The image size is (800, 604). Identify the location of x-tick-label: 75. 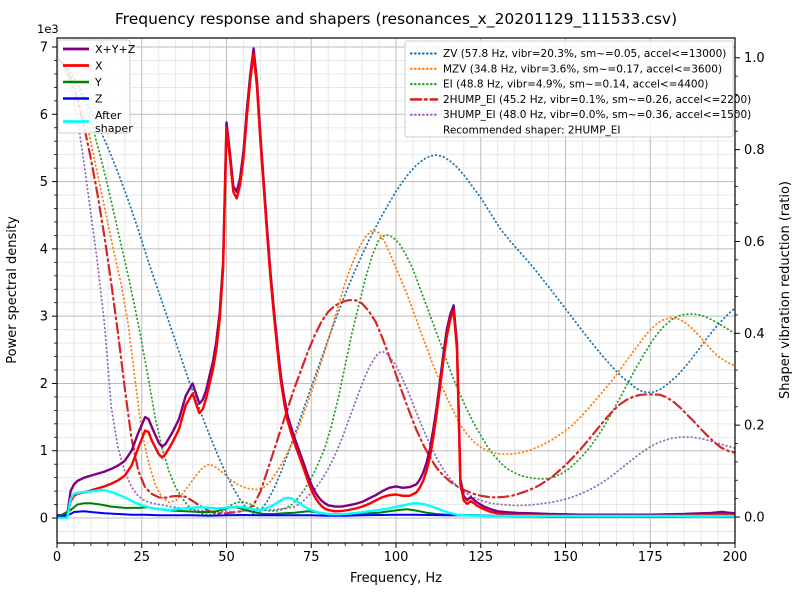
(311, 557).